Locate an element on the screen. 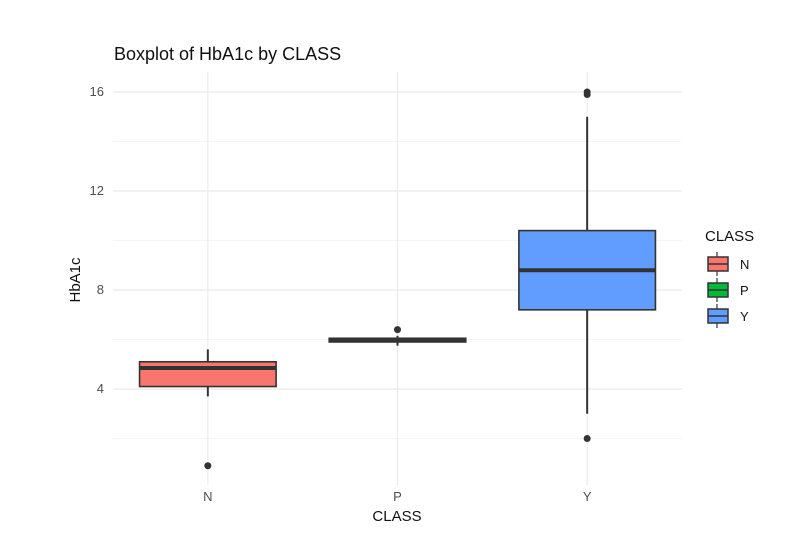 The height and width of the screenshot is (538, 802). y-tick-label: 8 is located at coordinates (100, 289).